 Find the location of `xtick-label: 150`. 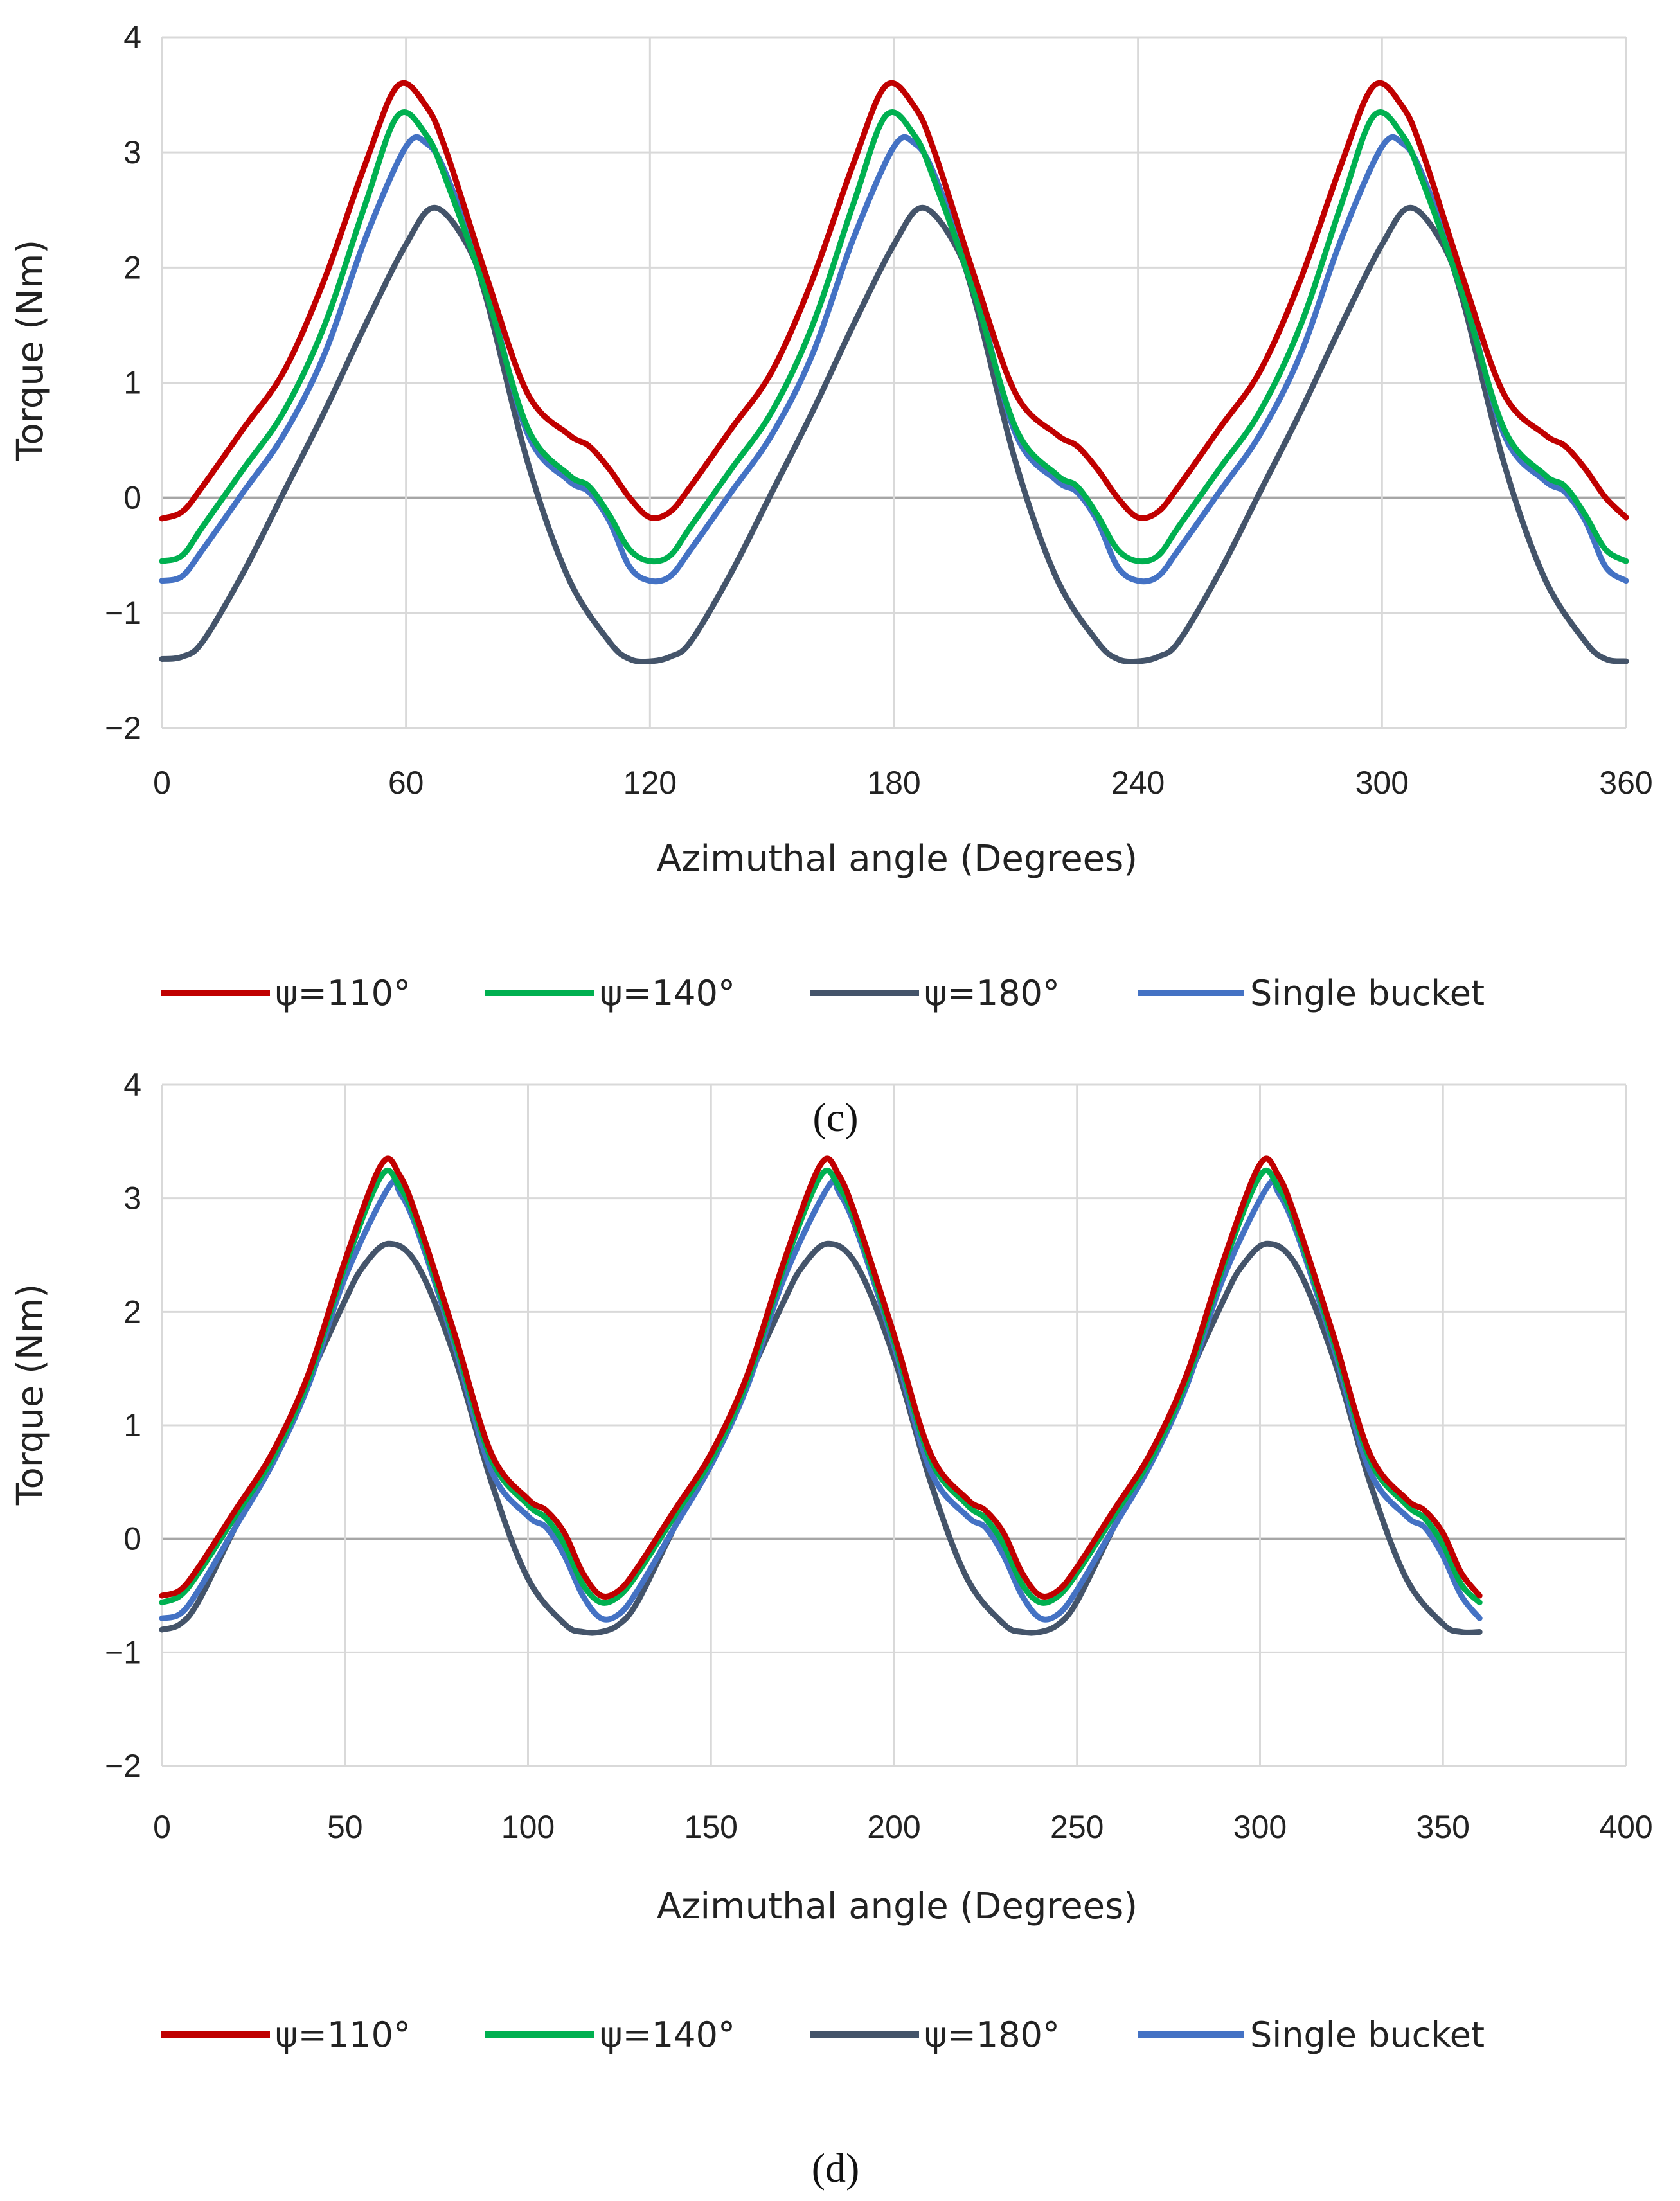

xtick-label: 150 is located at coordinates (711, 1827).